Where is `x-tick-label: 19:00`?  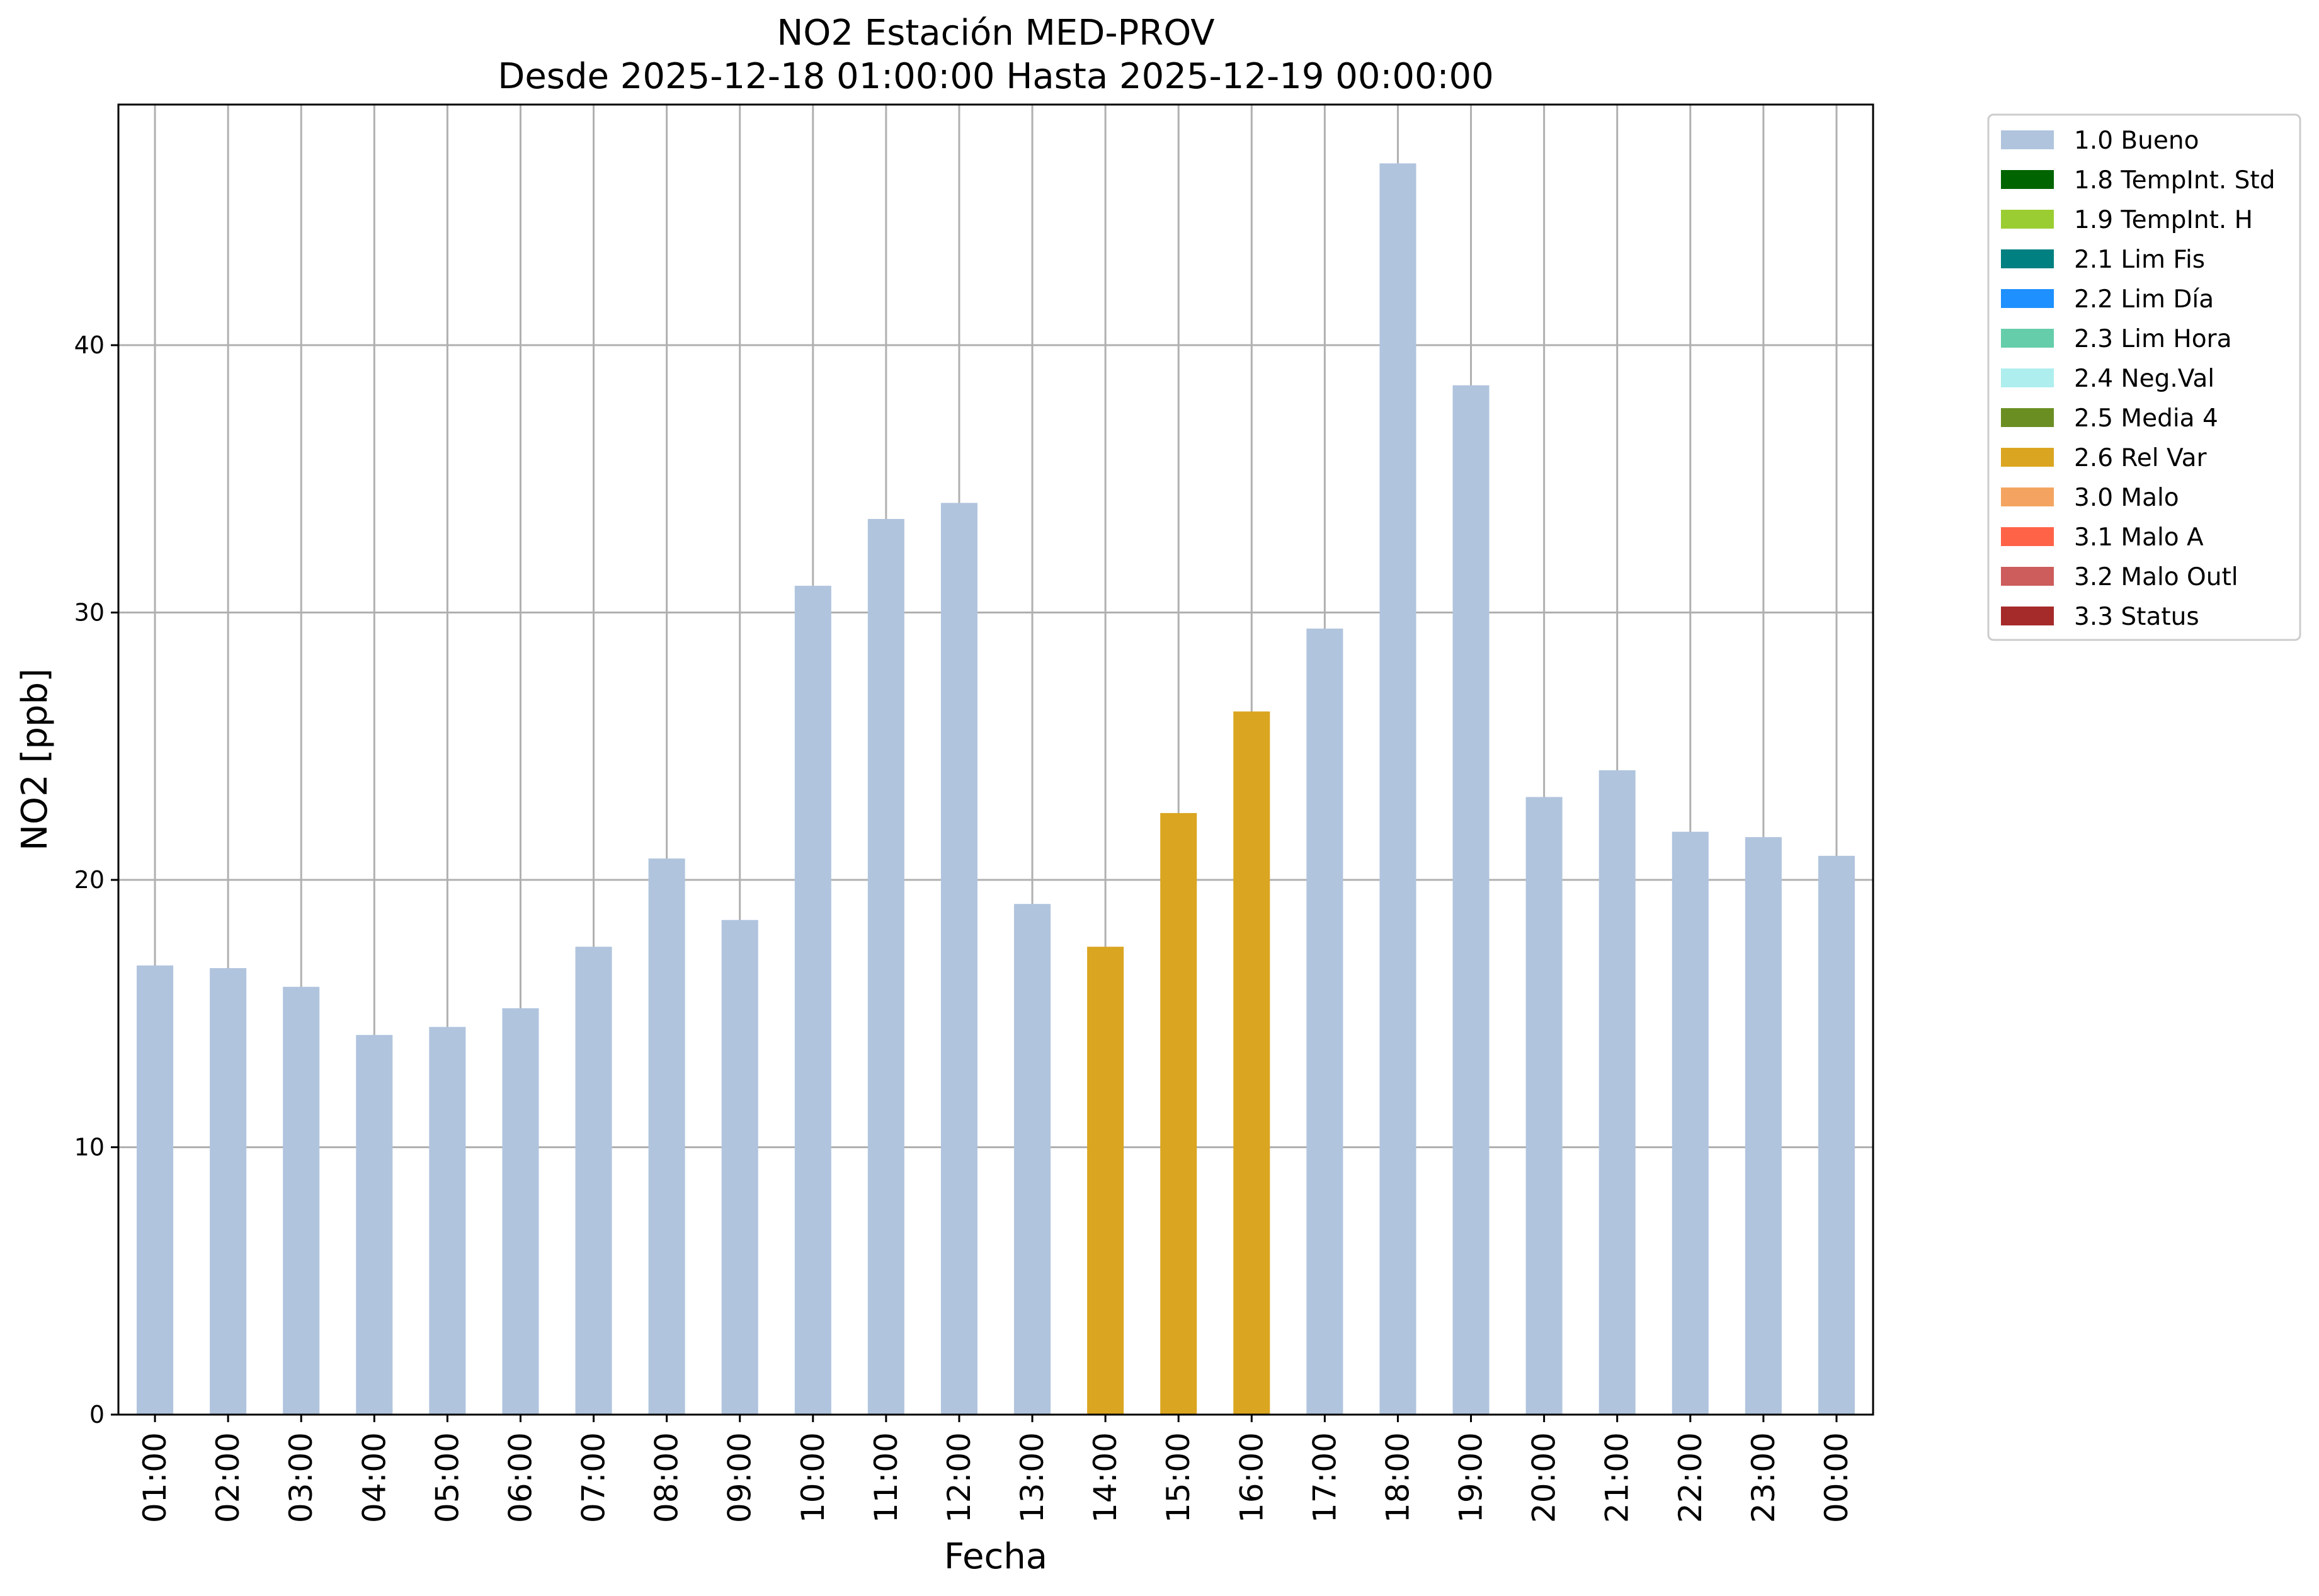 x-tick-label: 19:00 is located at coordinates (1471, 1477).